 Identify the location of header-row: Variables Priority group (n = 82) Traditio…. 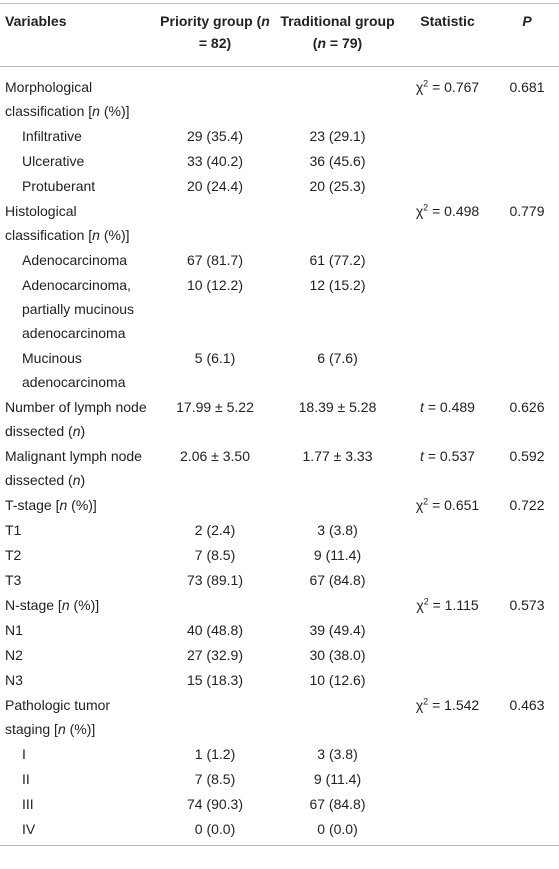
(279, 35).